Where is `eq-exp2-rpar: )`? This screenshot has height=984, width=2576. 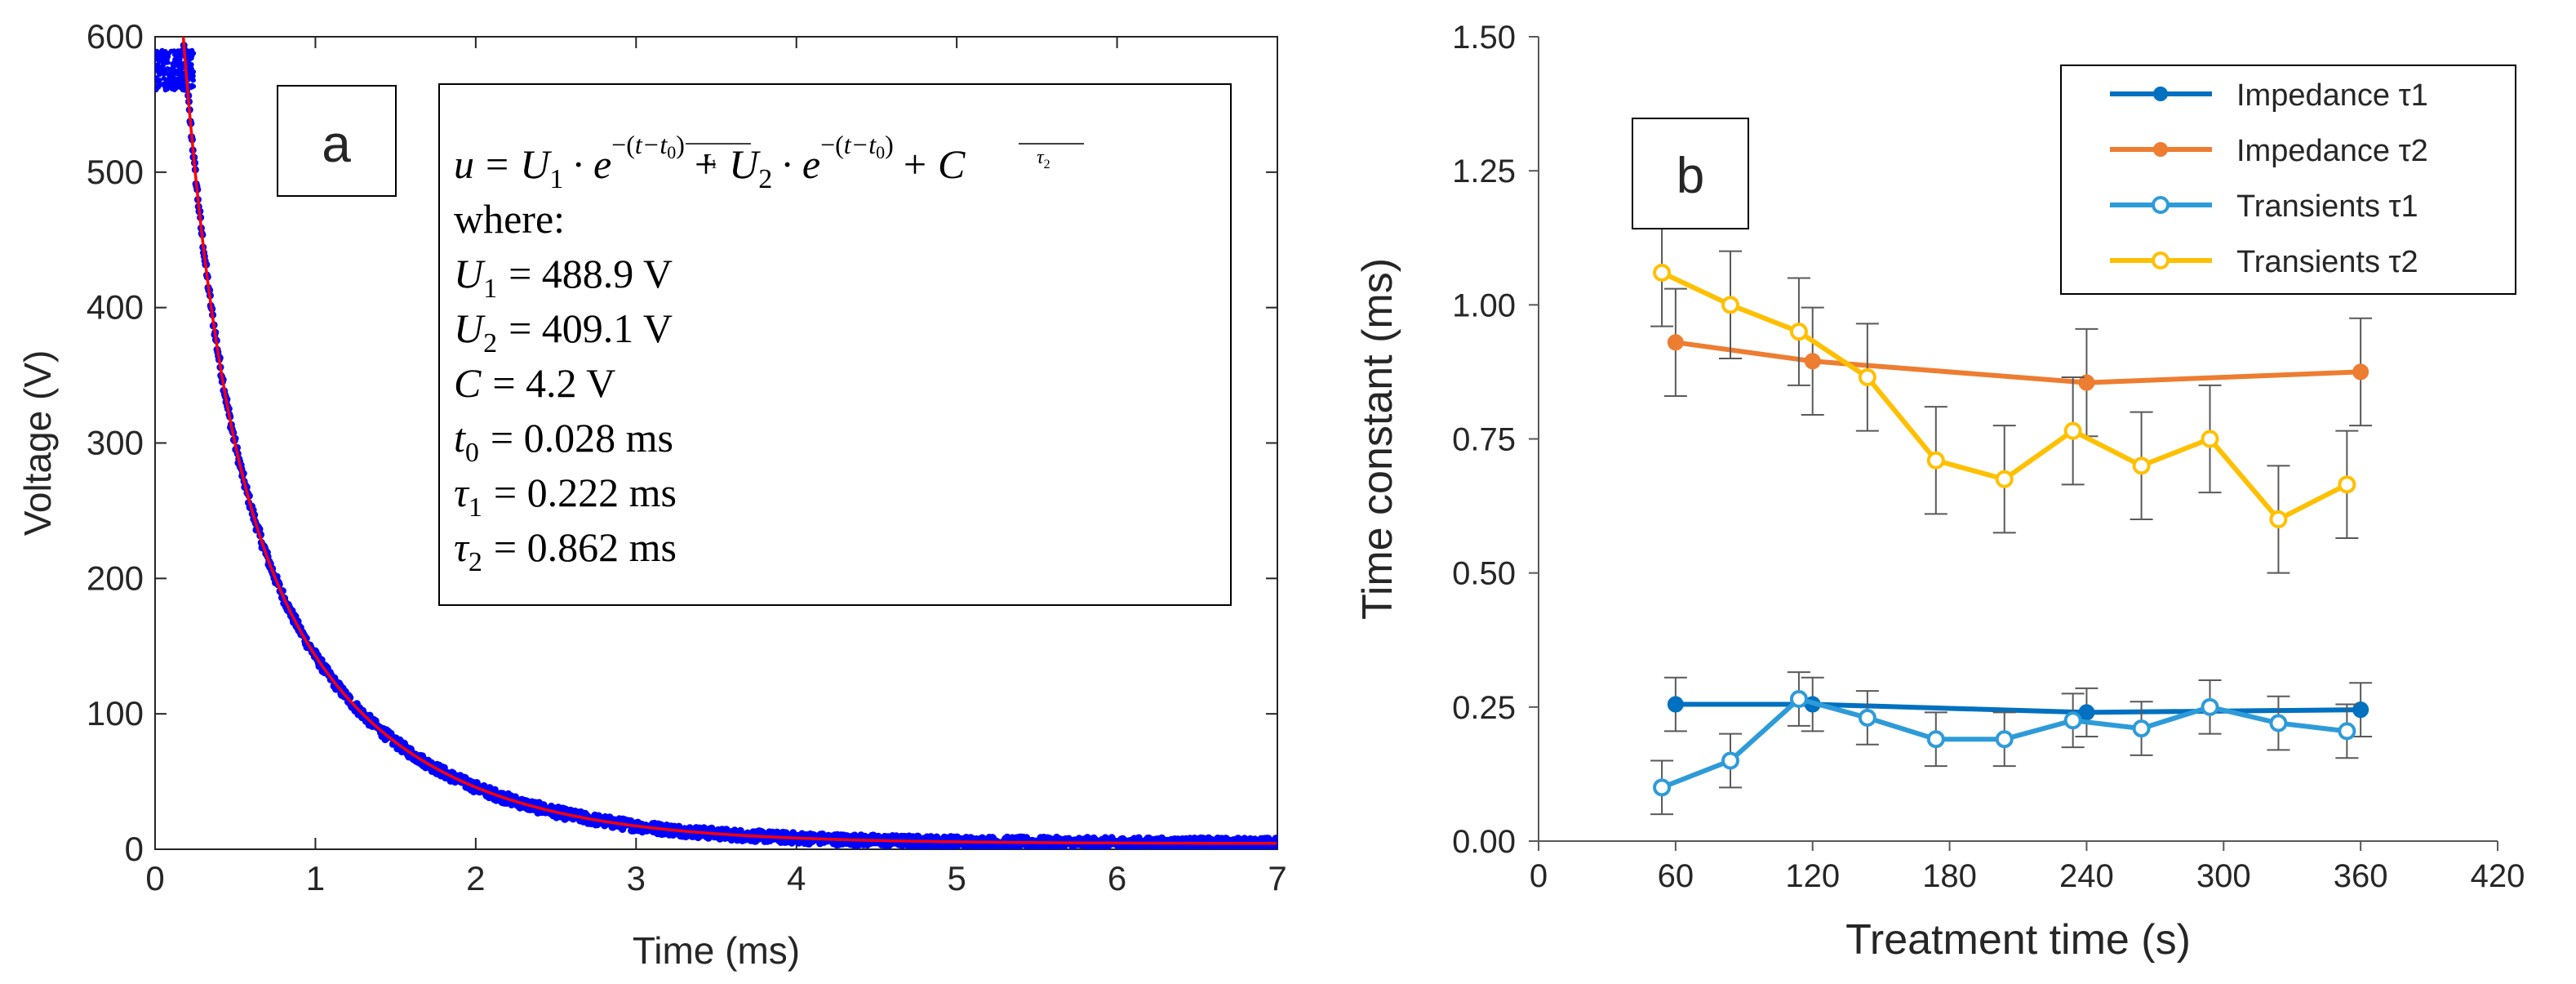
eq-exp2-rpar: ) is located at coordinates (889, 144).